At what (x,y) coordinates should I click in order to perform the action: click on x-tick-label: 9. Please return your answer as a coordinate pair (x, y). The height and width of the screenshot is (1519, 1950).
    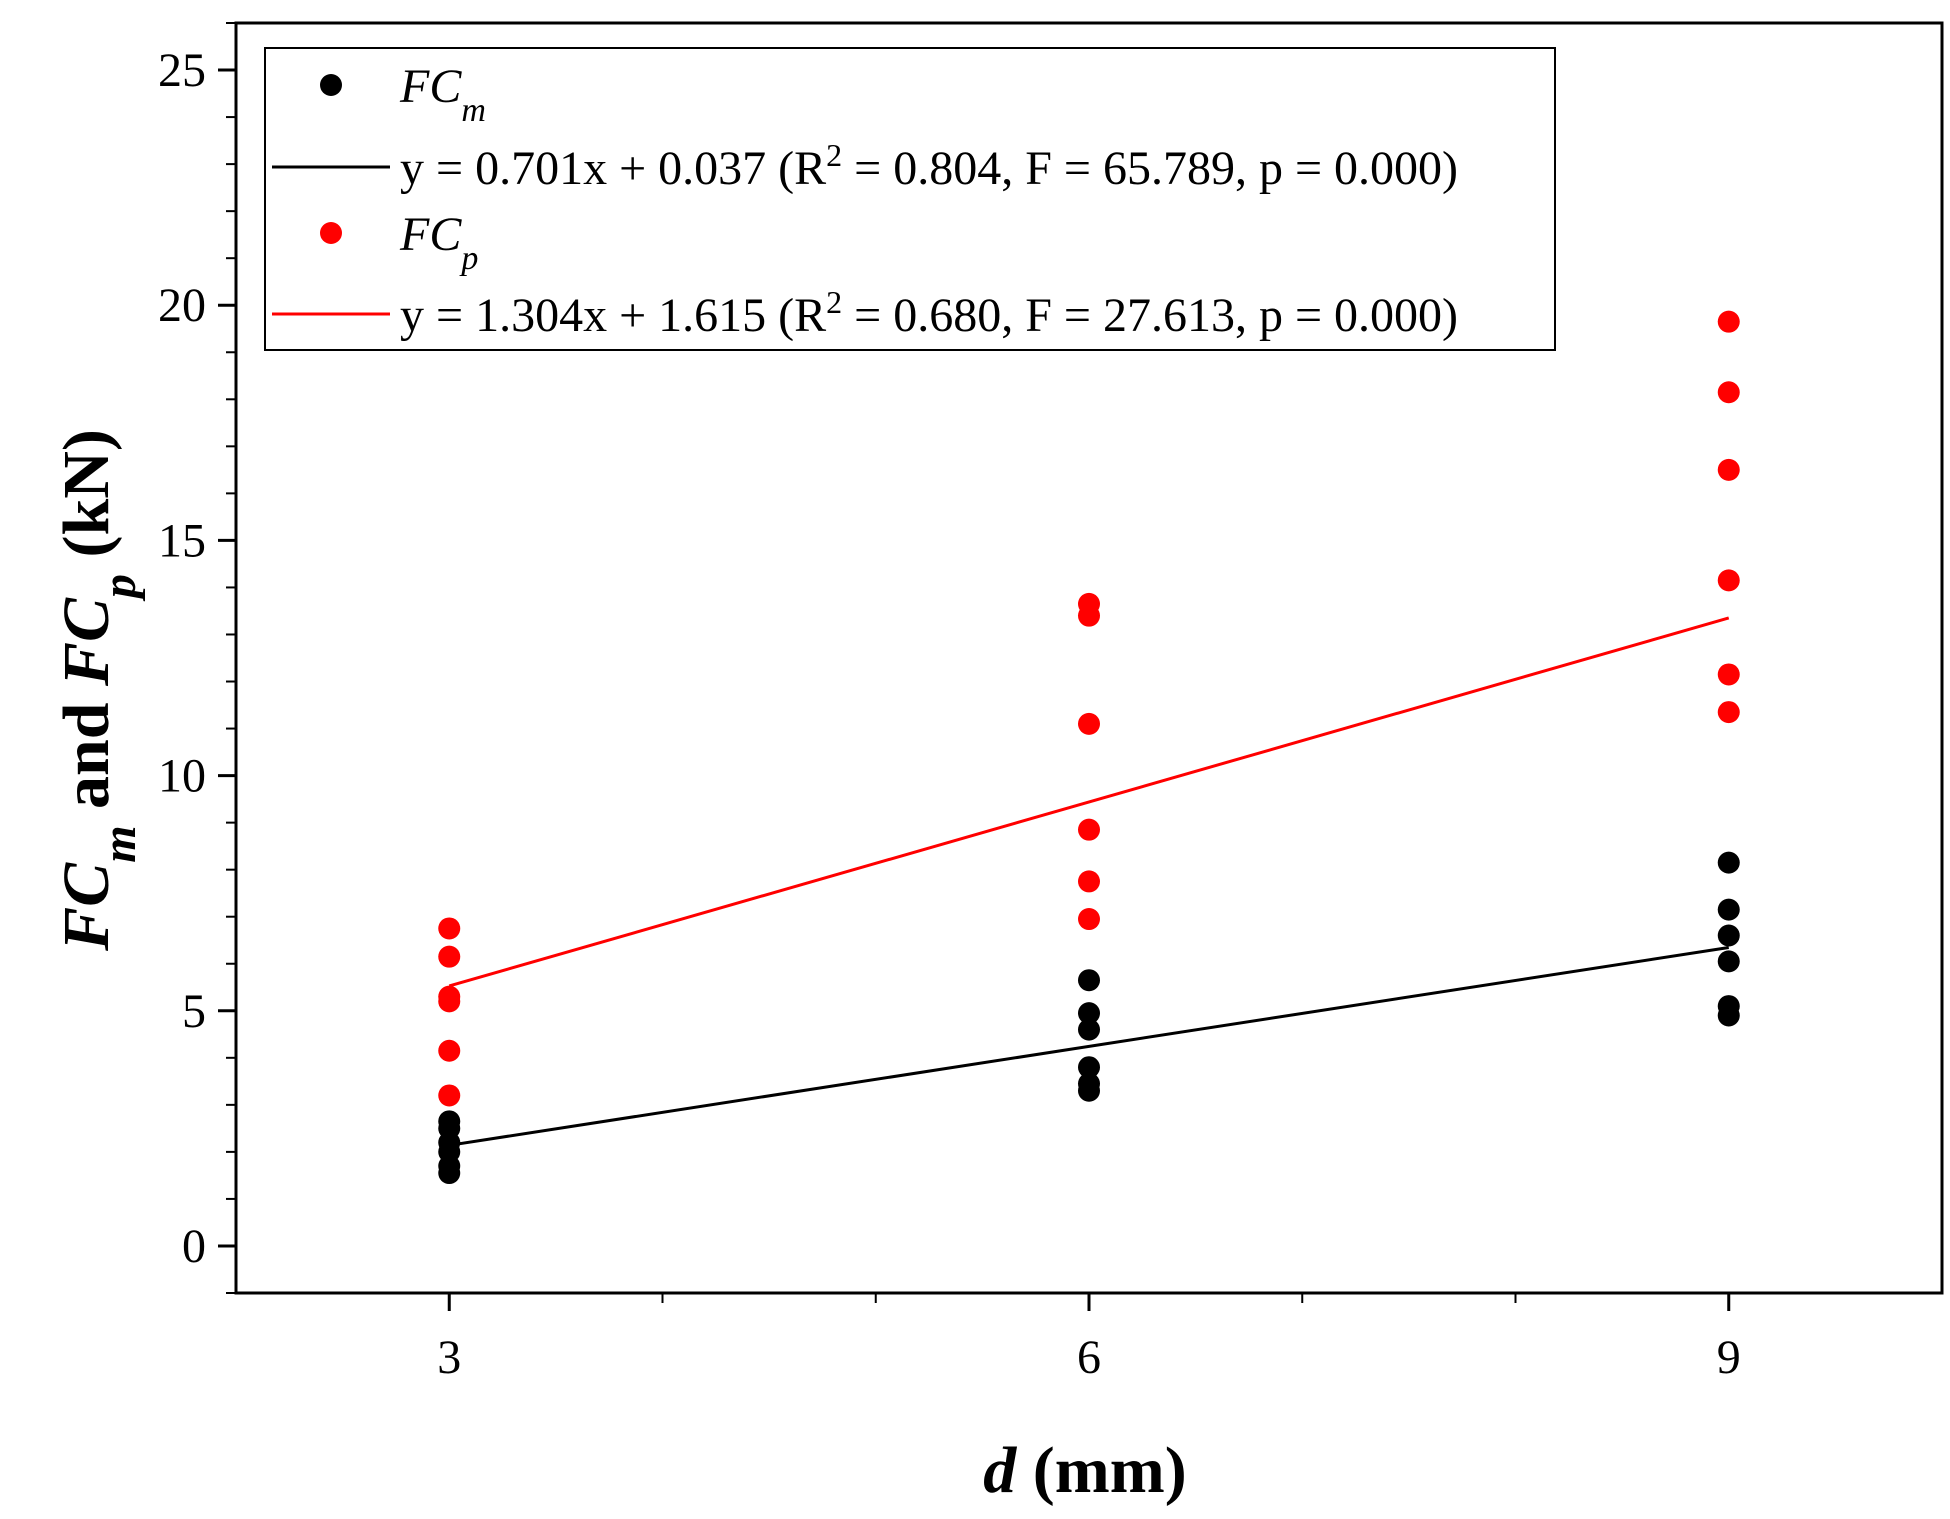
    Looking at the image, I should click on (1729, 1357).